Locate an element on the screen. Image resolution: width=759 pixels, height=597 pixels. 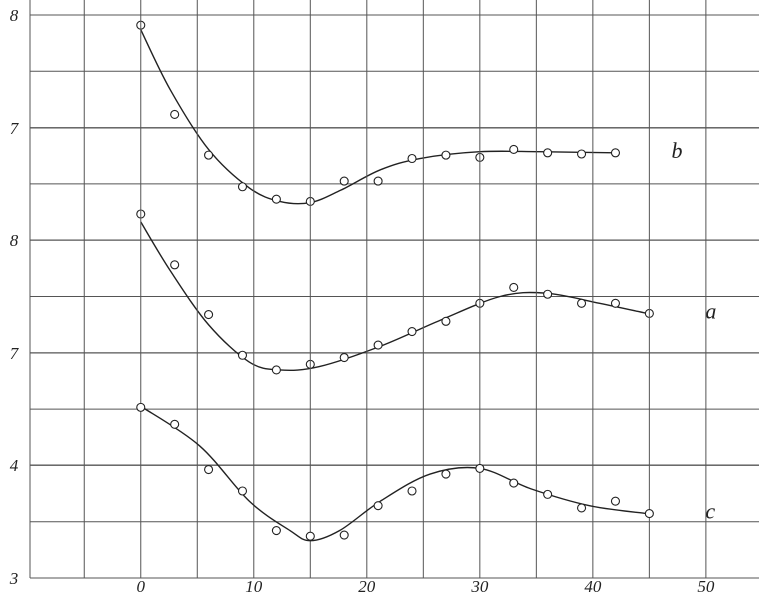
x-tick-label: 10 is located at coordinates (254, 586).